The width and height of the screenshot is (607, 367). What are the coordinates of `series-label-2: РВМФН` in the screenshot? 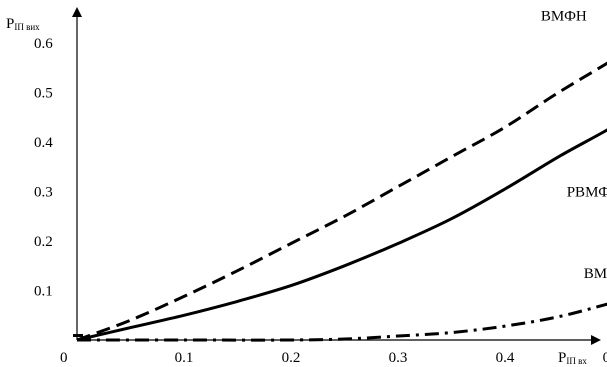 It's located at (587, 192).